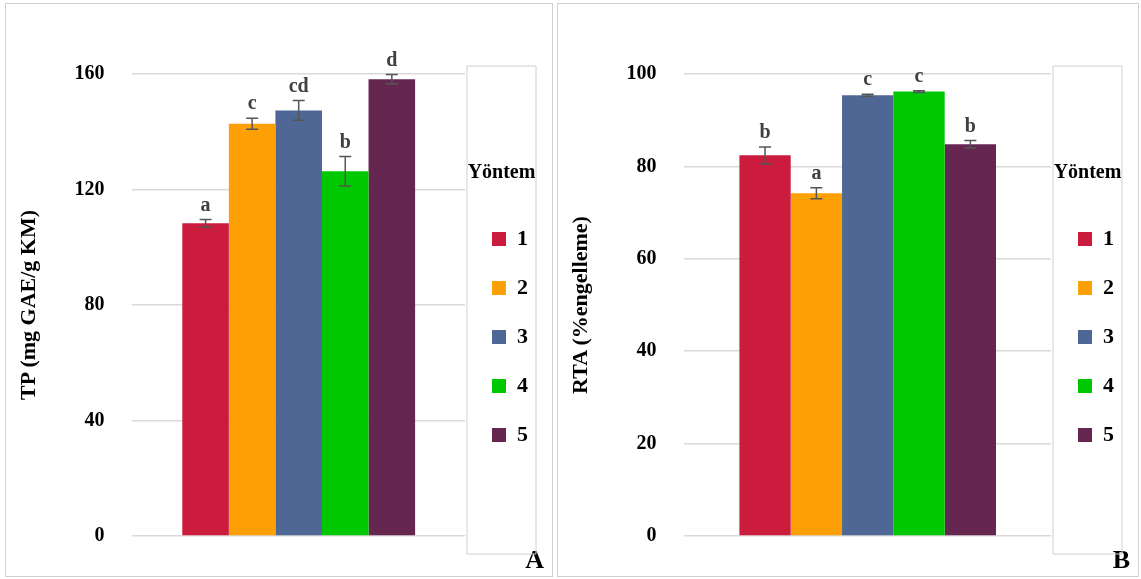  What do you see at coordinates (27, 305) in the screenshot?
I see `y-axis-title: TP (mg GAE/g KM)` at bounding box center [27, 305].